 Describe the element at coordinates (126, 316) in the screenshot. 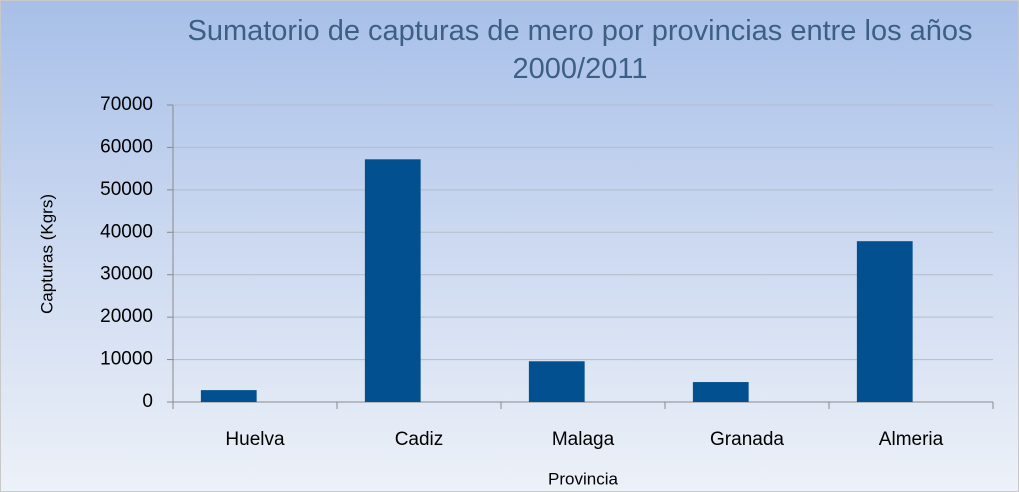

I see `y-tick-label: 20000` at that location.